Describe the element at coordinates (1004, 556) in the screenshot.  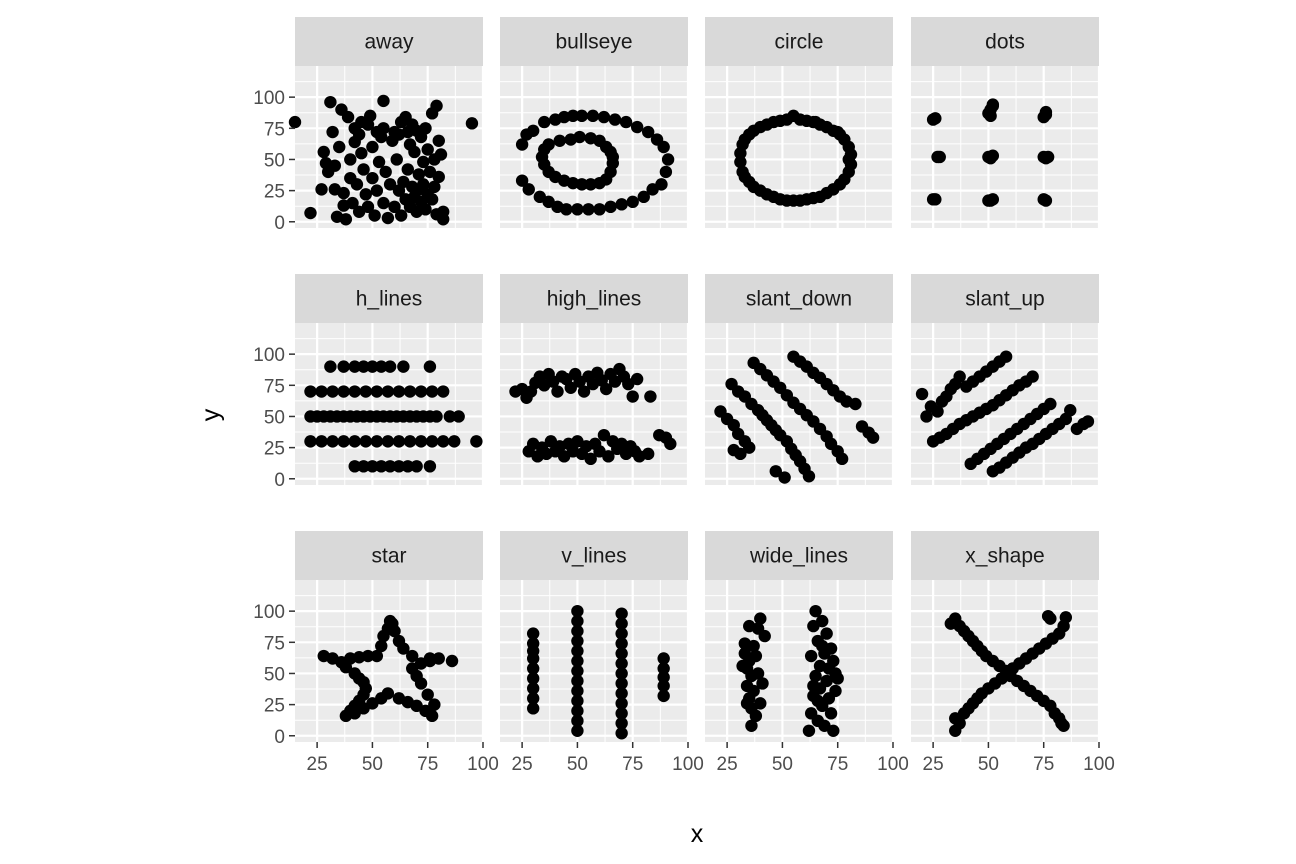
I see `facet-strip-label: x_shape` at that location.